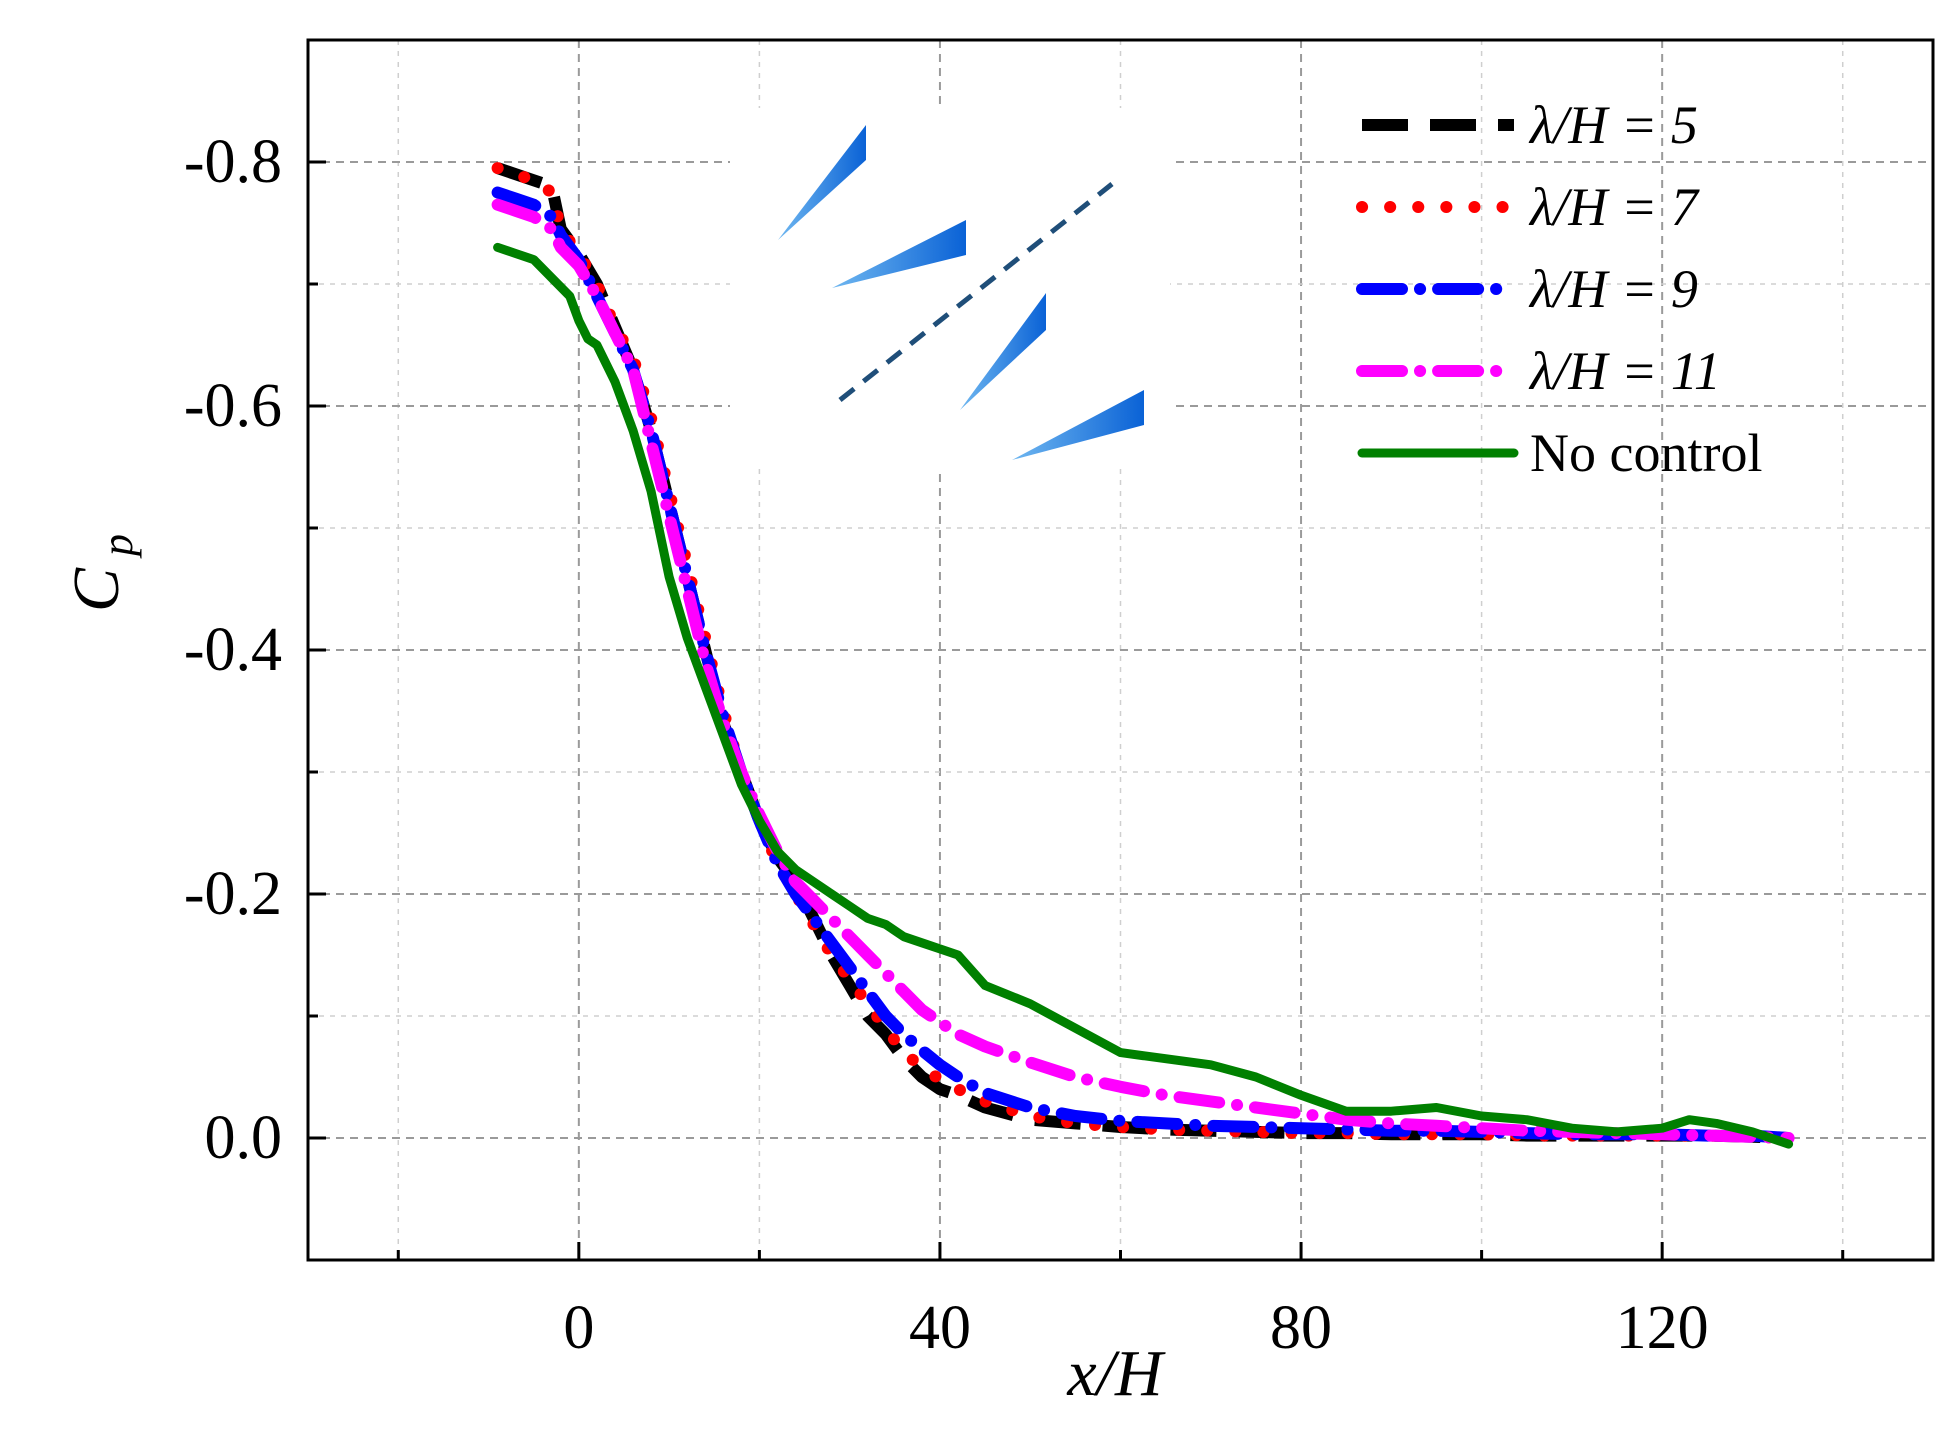 This screenshot has height=1435, width=1952. Describe the element at coordinates (233, 406) in the screenshot. I see `y-tick-label: -0.6` at that location.